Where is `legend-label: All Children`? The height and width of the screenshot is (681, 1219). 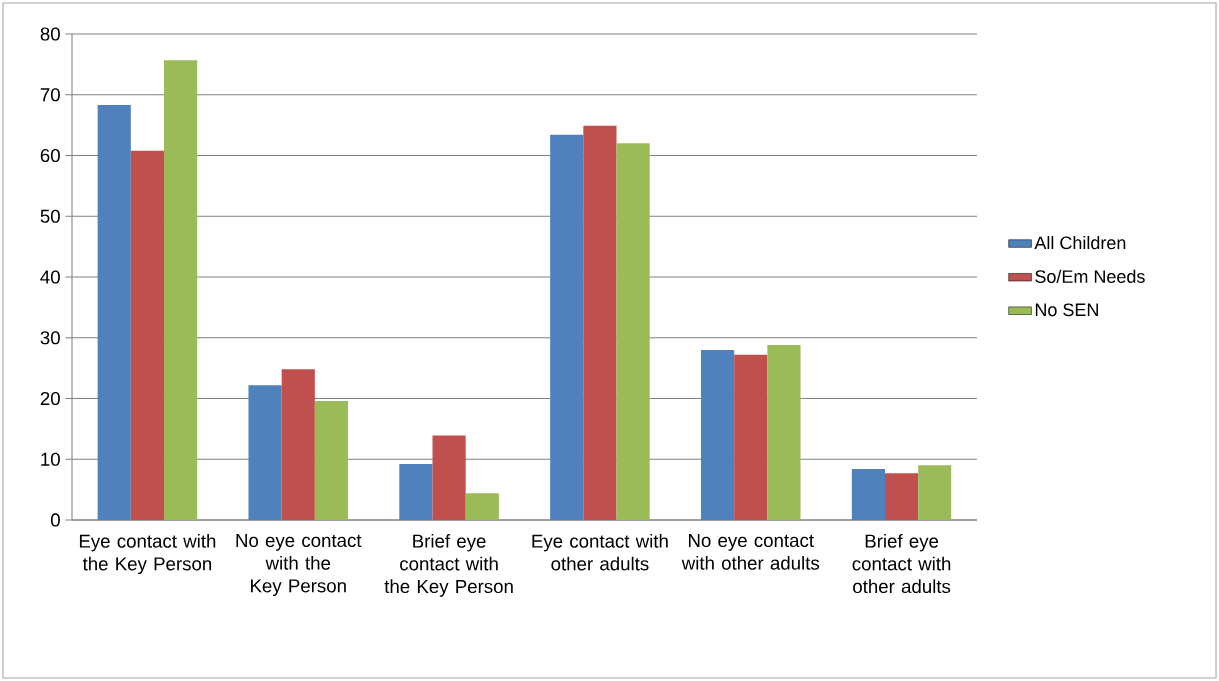
legend-label: All Children is located at coordinates (1080, 243).